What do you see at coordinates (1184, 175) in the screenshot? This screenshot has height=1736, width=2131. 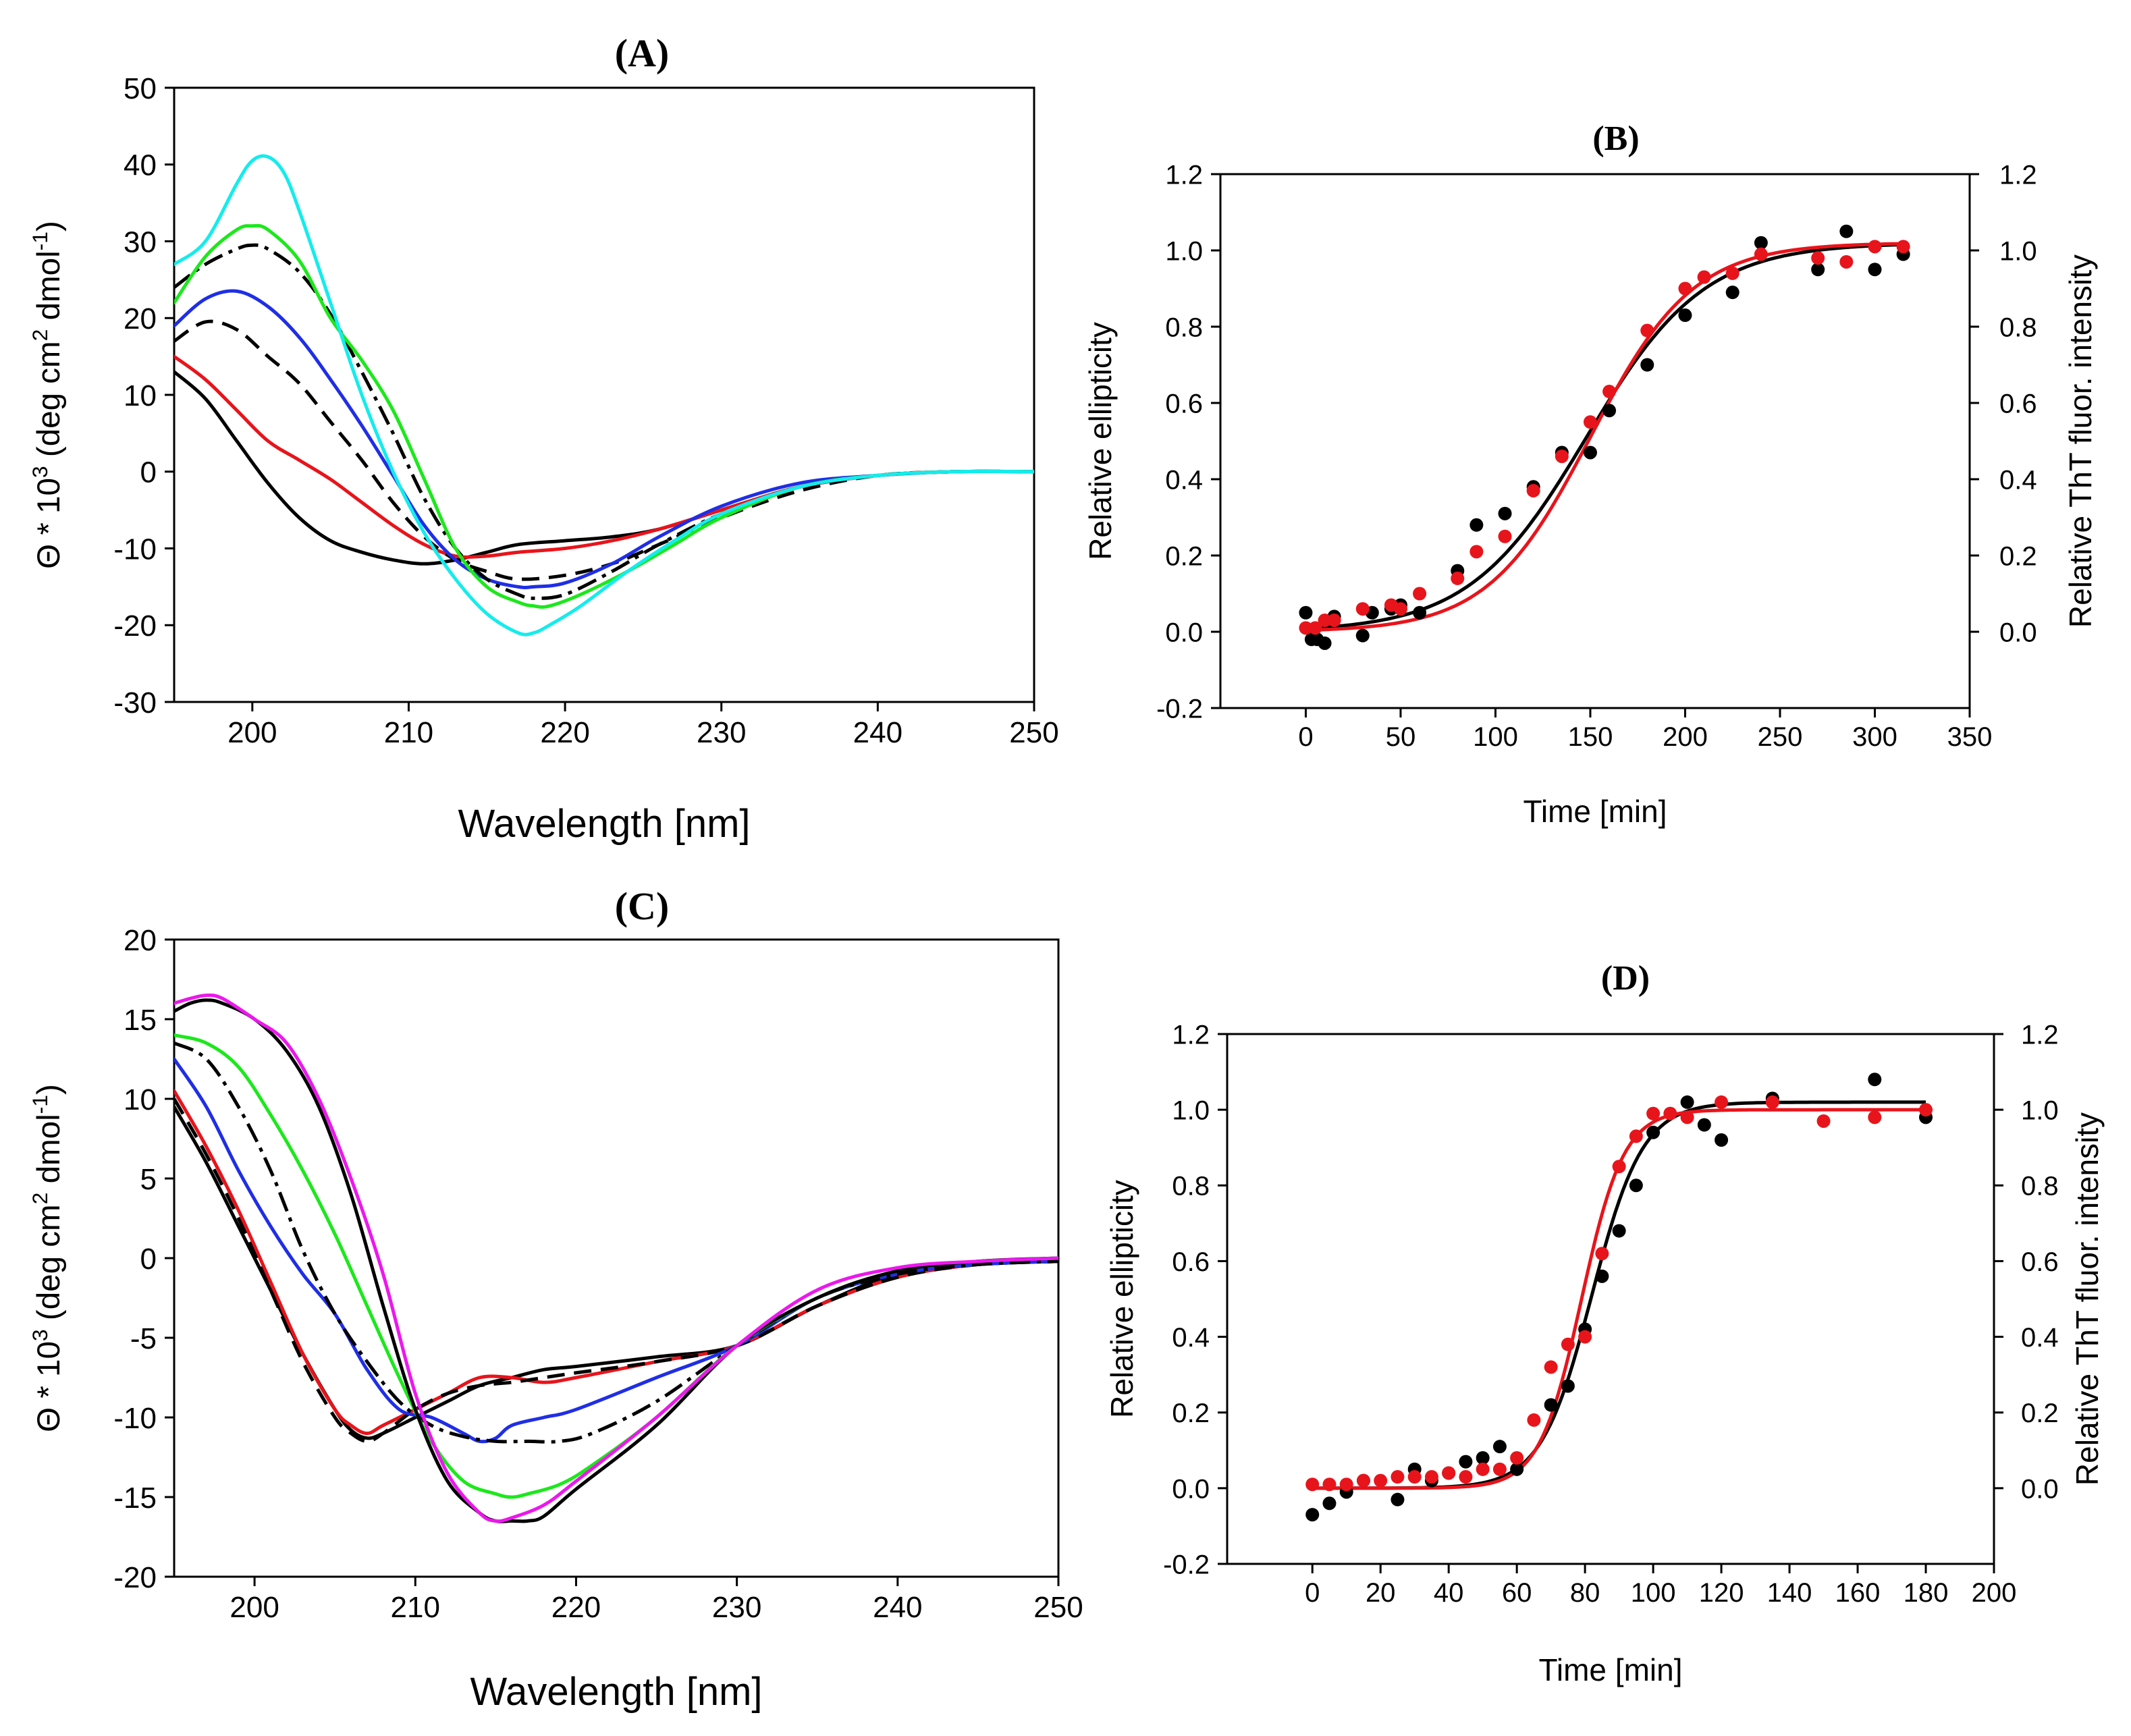 I see `y-tick-label: 1.2` at bounding box center [1184, 175].